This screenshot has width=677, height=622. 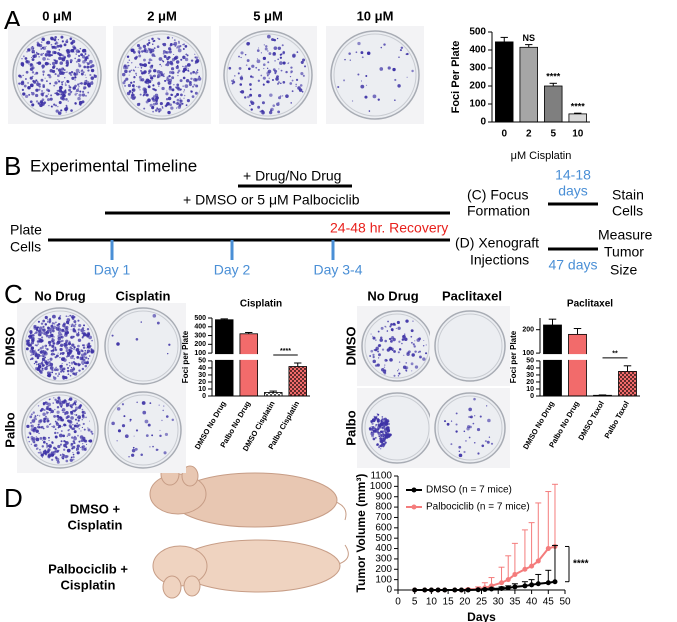 What do you see at coordinates (297, 381) in the screenshot?
I see `bar-hatch` at bounding box center [297, 381].